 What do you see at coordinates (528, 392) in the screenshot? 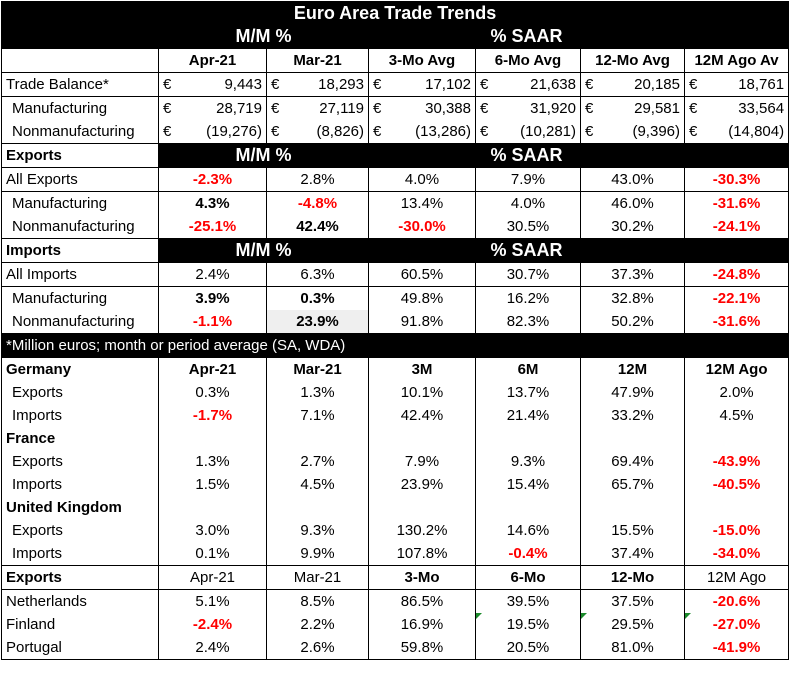
I see `table-cell: 13.7%` at bounding box center [528, 392].